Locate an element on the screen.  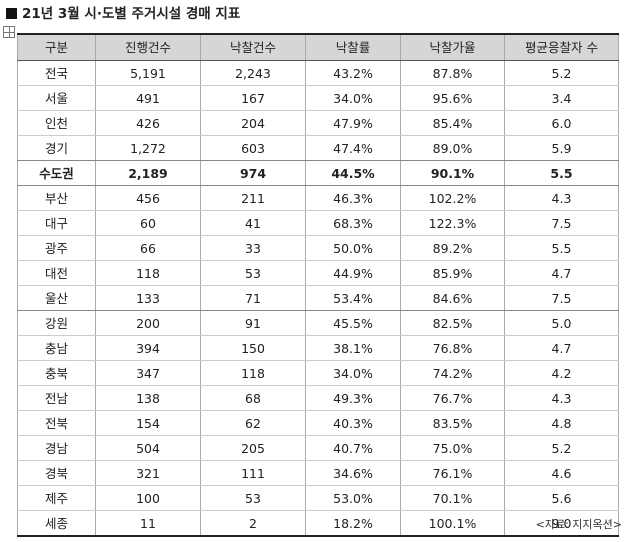
cell-price-ratio: 74.2% is located at coordinates (452, 373).